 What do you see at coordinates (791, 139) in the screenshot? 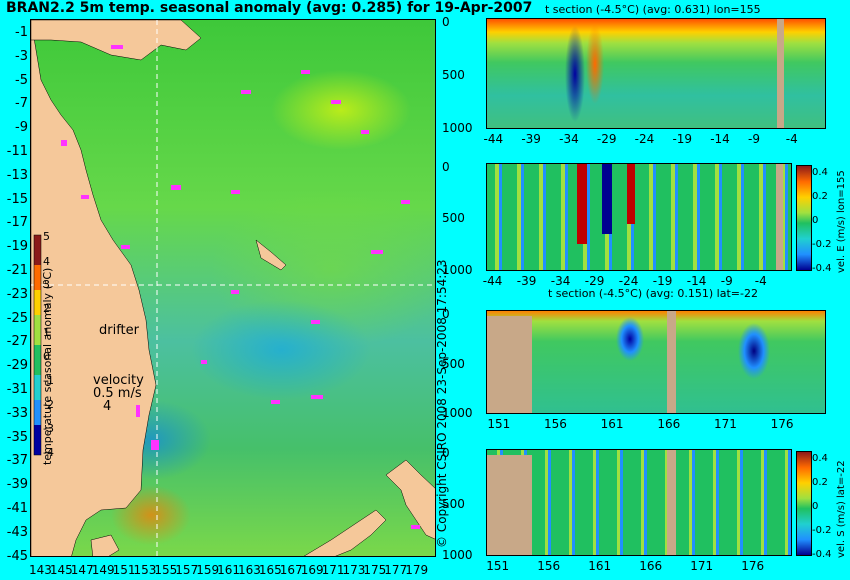
I see `panel-x-tick: -4` at bounding box center [791, 139].